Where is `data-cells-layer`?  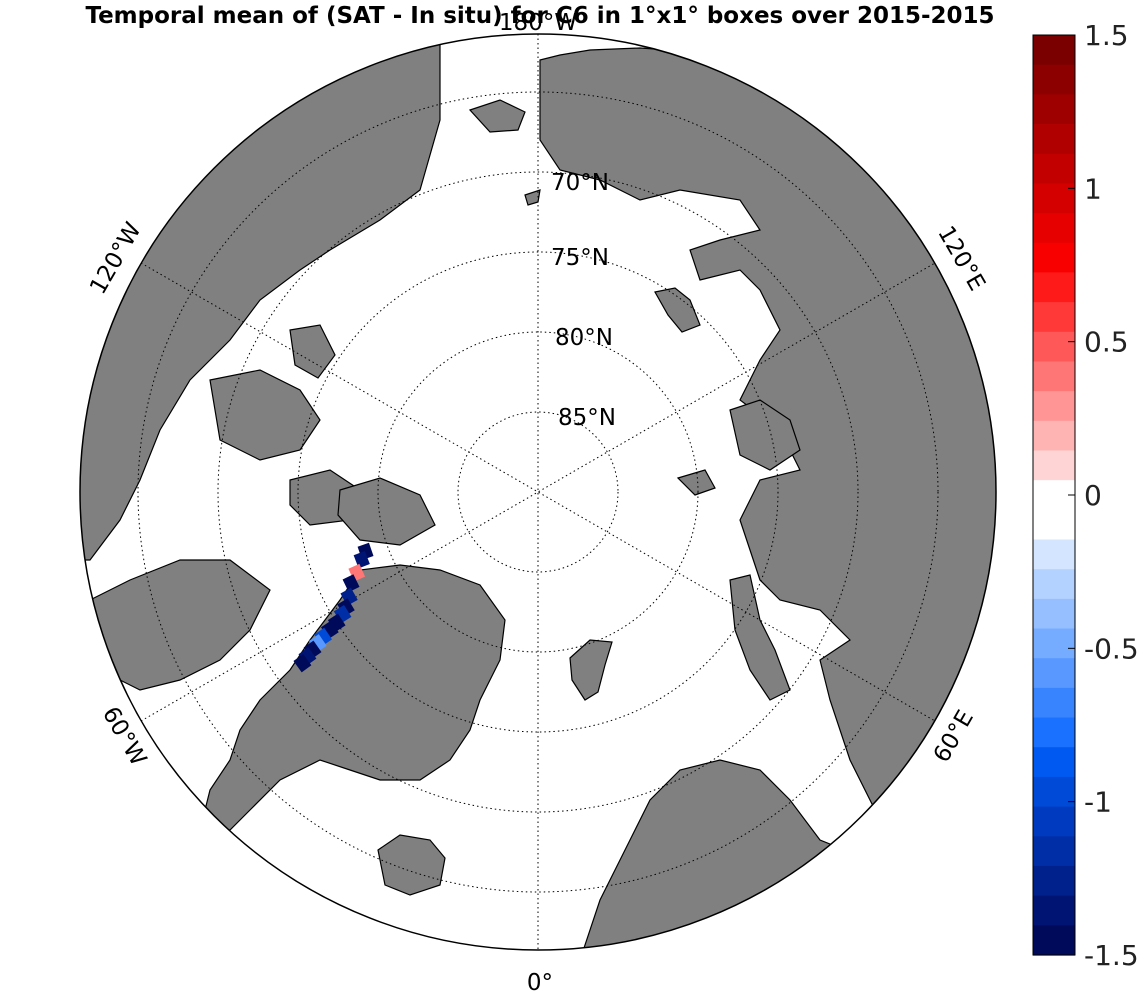
data-cells-layer is located at coordinates (333, 607).